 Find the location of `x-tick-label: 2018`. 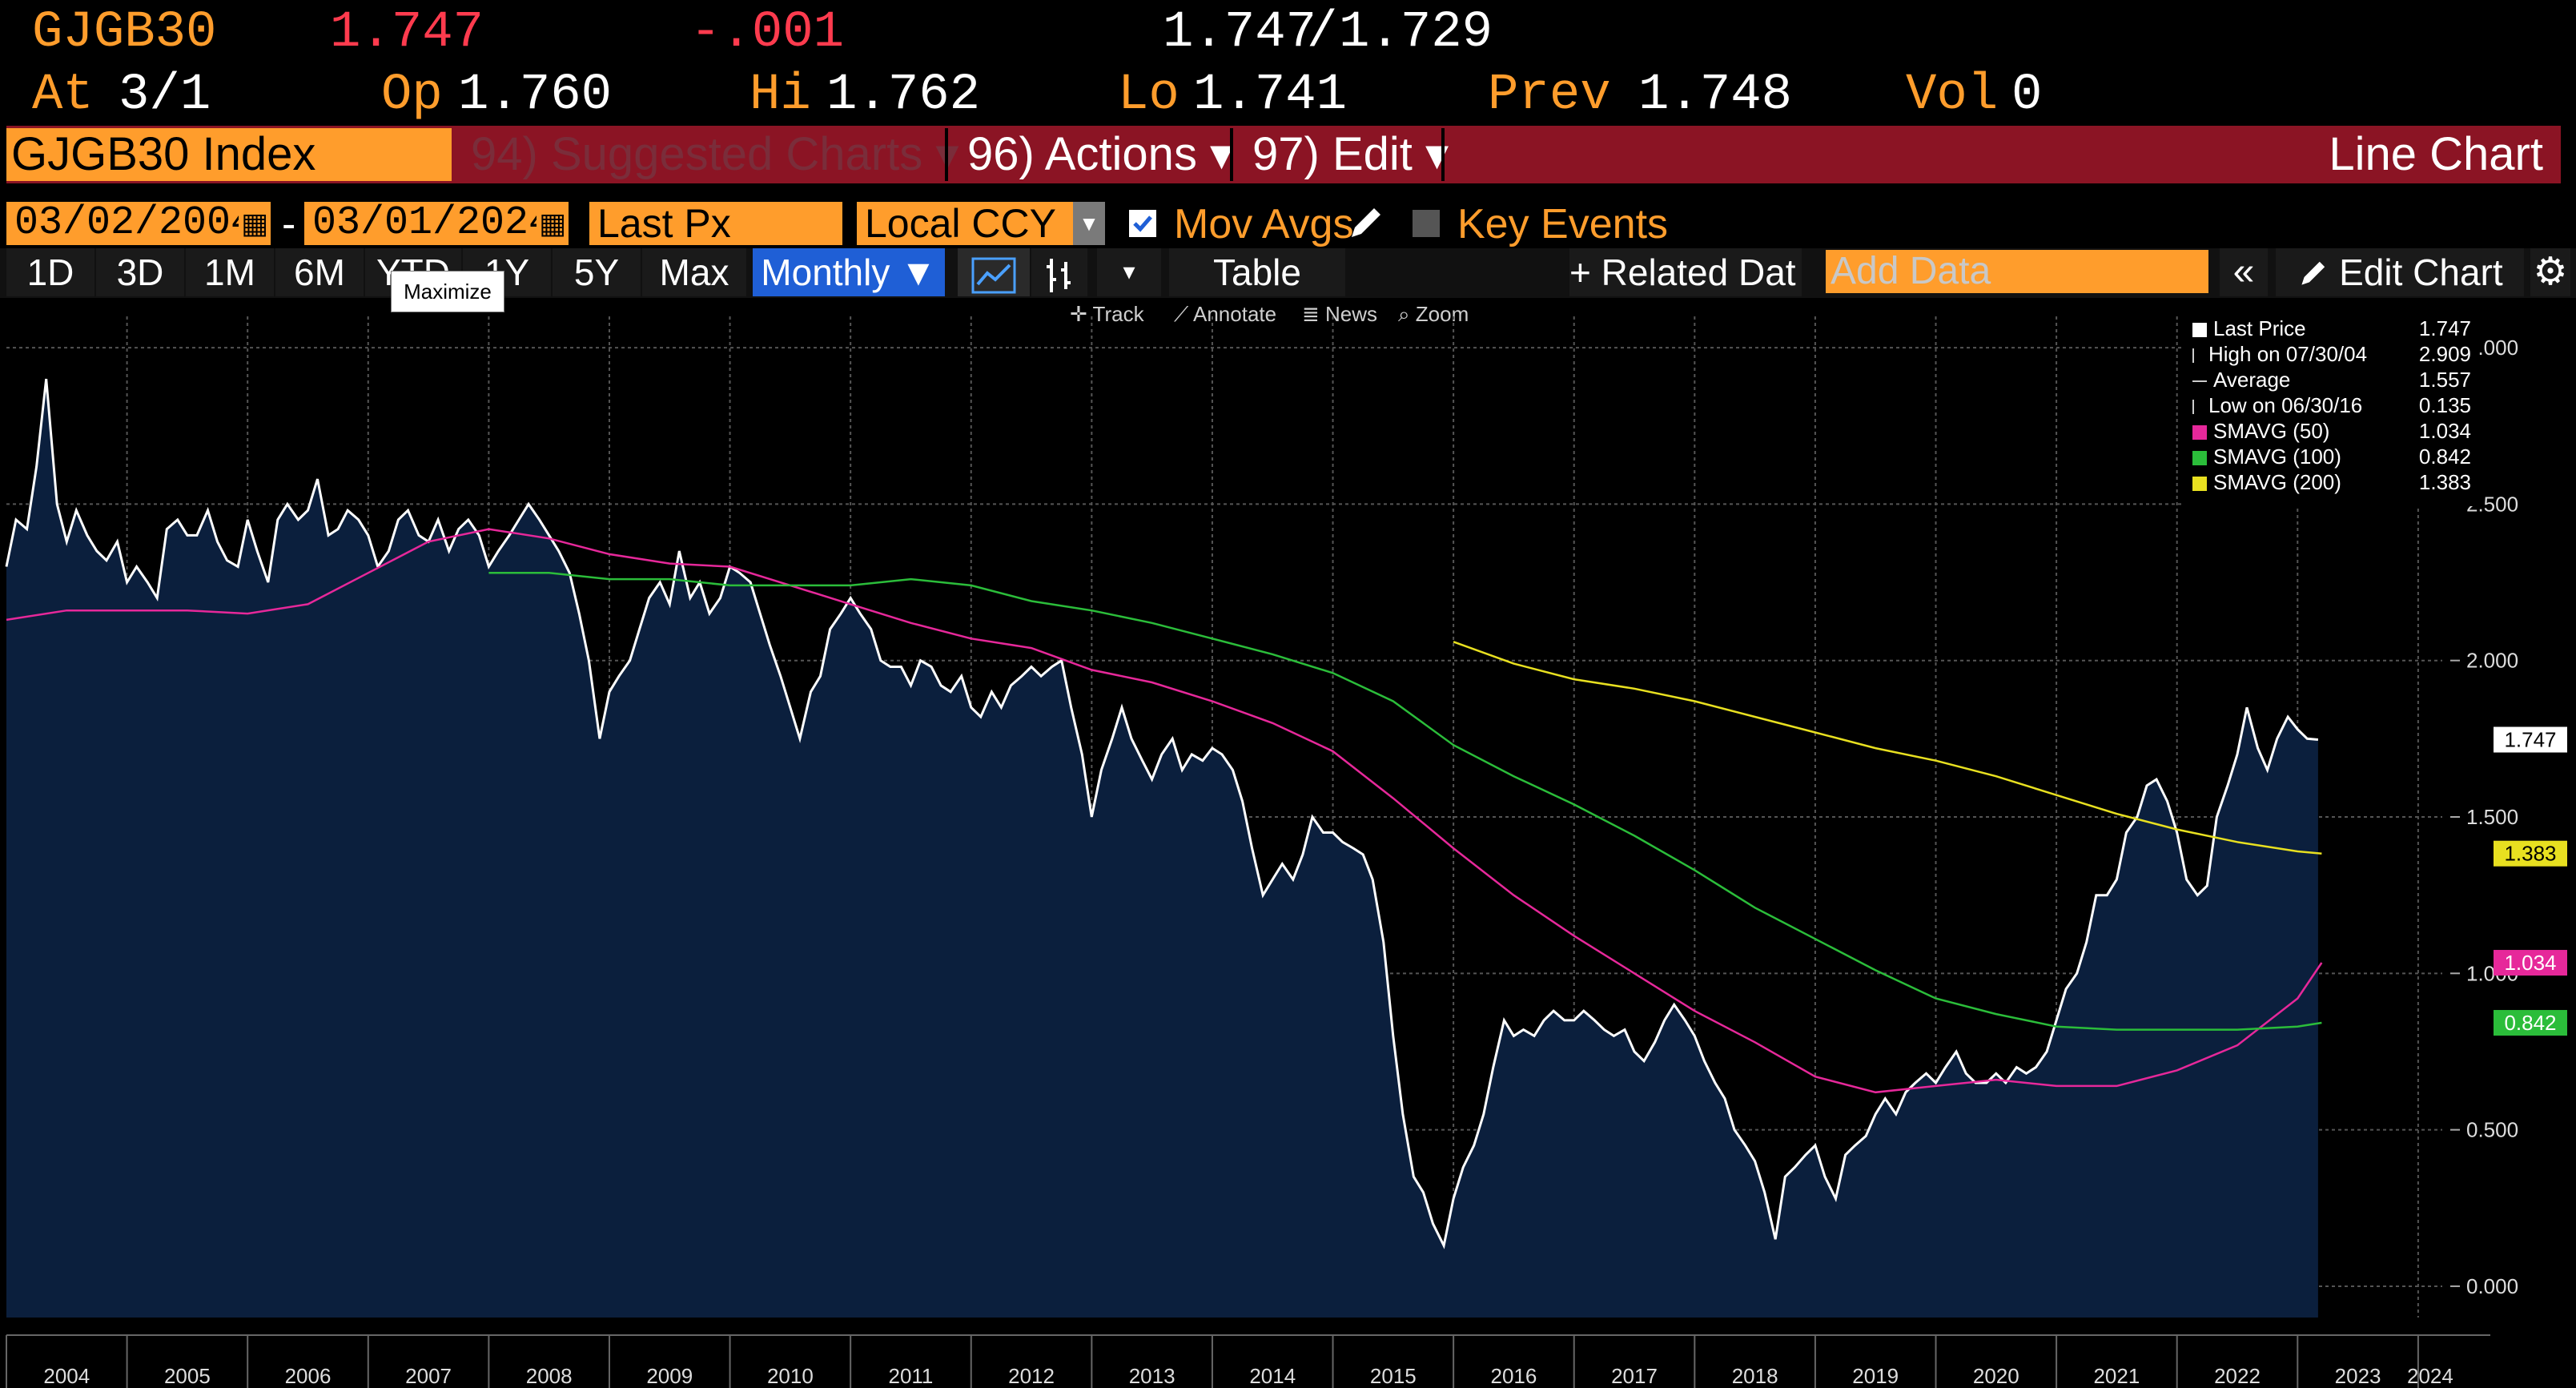

x-tick-label: 2018 is located at coordinates (1755, 1376).